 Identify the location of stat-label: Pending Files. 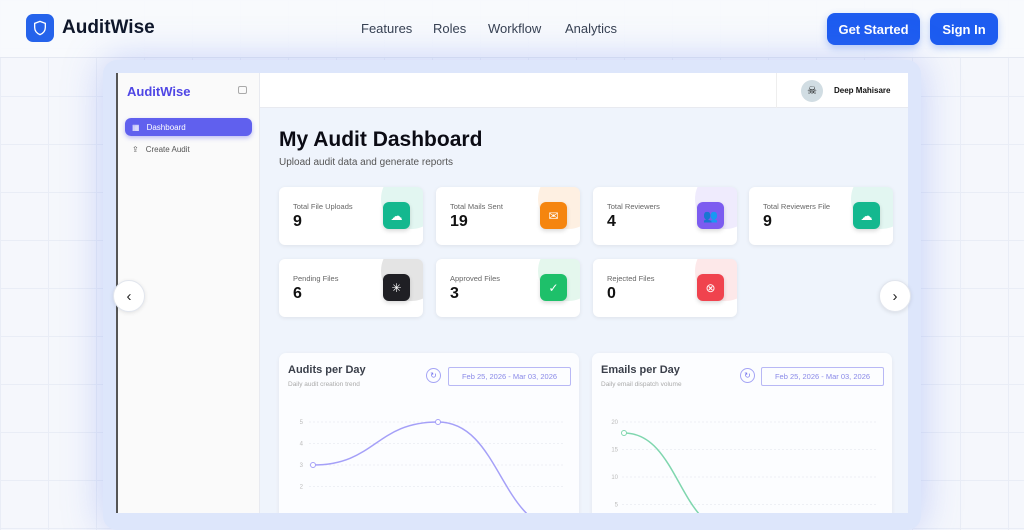
(316, 278).